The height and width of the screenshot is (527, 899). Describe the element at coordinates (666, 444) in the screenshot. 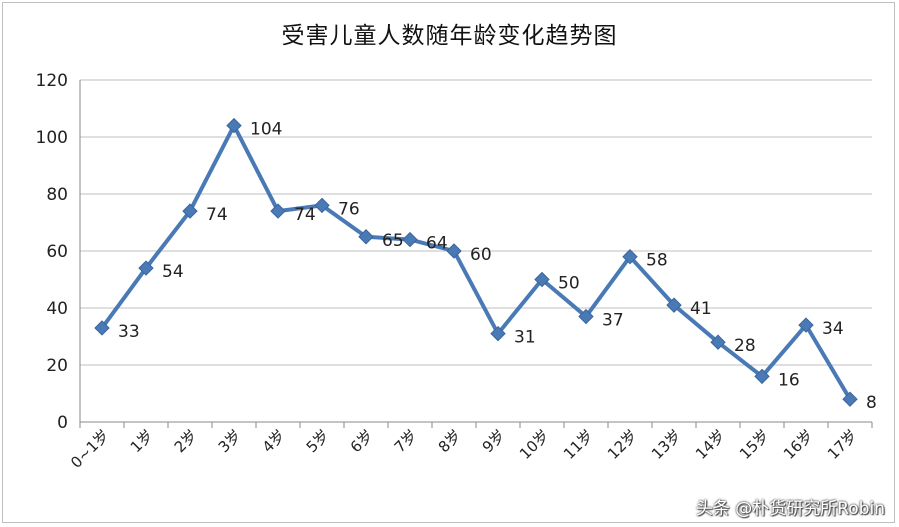

I see `x-tick-label: 13岁` at that location.